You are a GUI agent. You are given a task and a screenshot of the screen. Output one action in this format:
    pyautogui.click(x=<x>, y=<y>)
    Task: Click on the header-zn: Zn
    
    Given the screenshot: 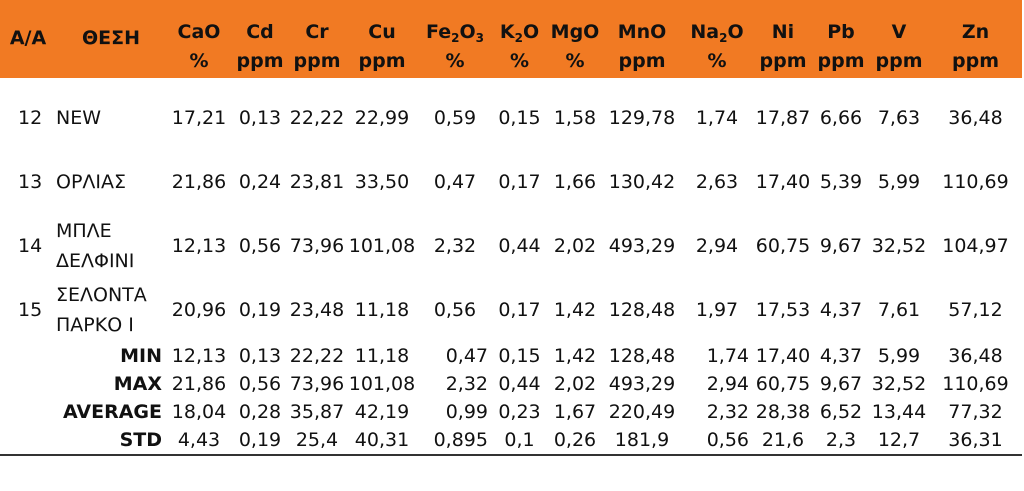 What is the action you would take?
    pyautogui.click(x=975, y=22)
    